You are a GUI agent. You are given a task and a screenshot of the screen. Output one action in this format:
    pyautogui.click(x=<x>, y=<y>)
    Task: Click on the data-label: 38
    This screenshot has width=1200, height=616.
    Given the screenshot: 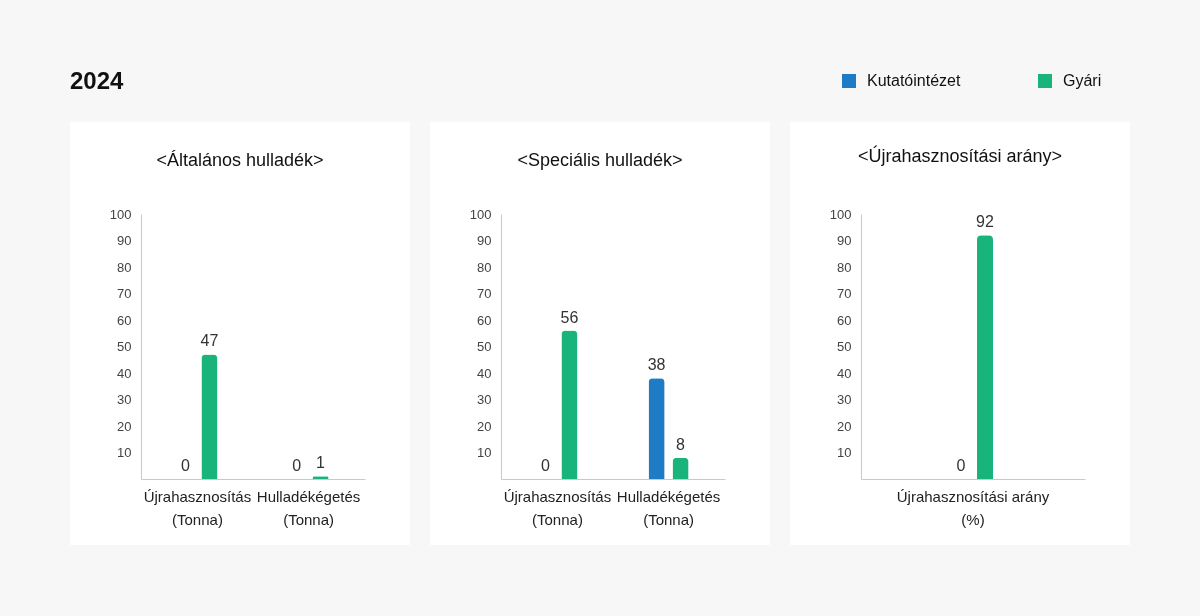 What is the action you would take?
    pyautogui.click(x=656, y=365)
    